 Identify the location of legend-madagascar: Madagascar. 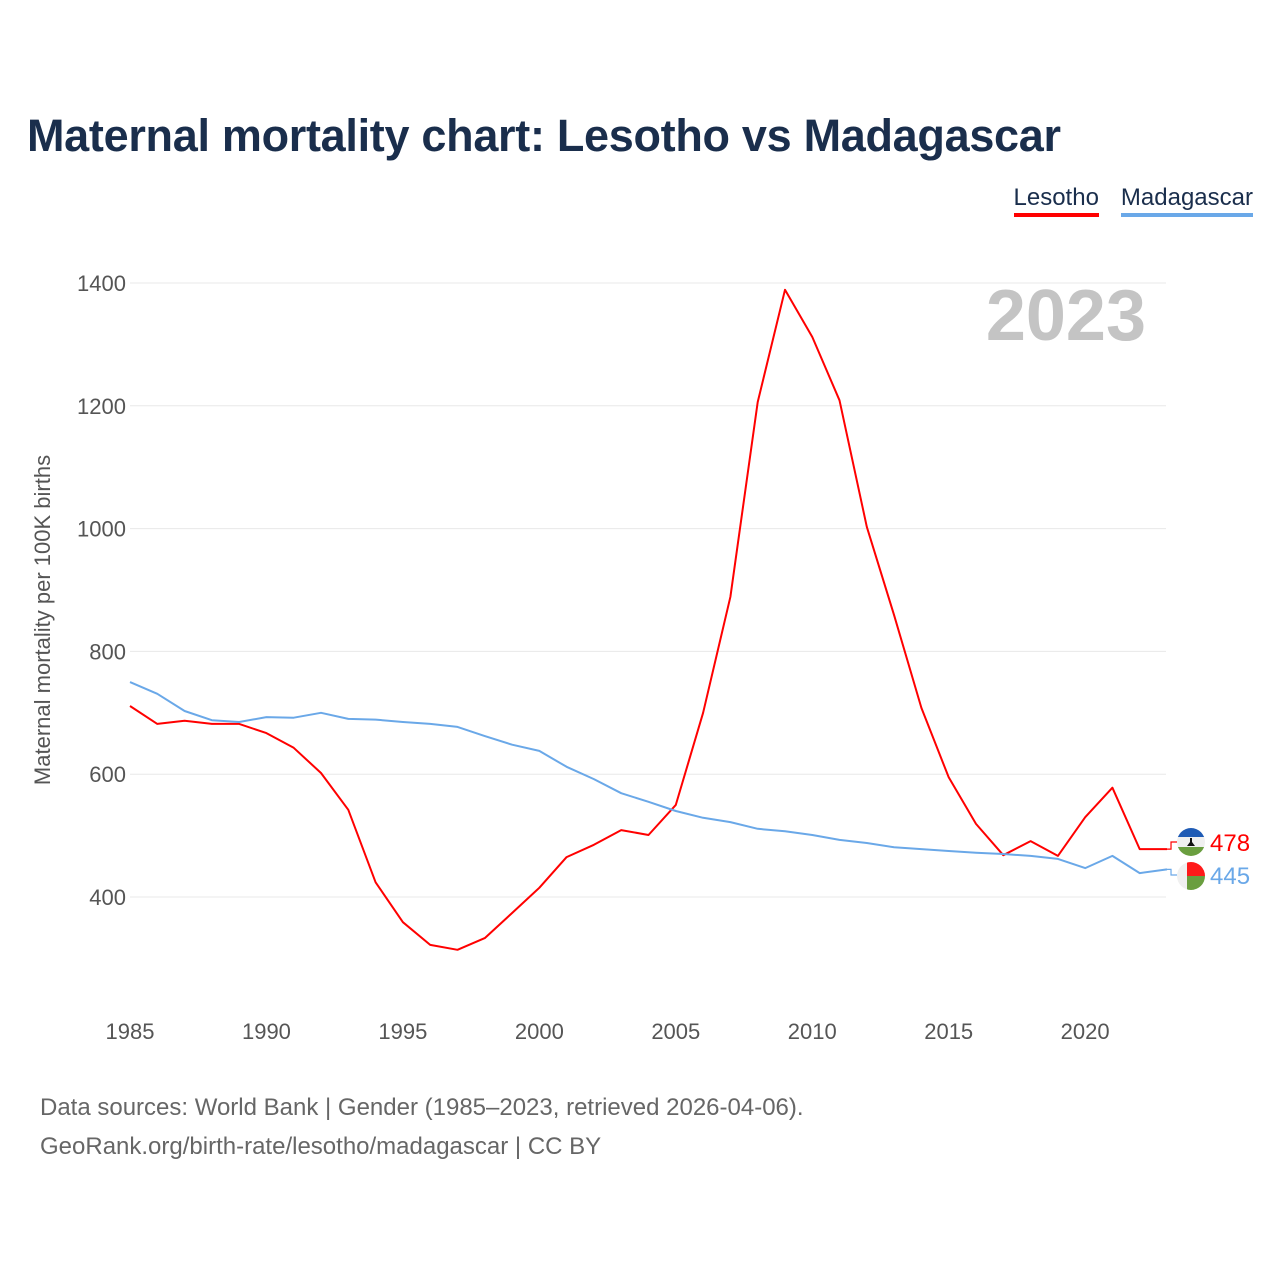
(1186, 200).